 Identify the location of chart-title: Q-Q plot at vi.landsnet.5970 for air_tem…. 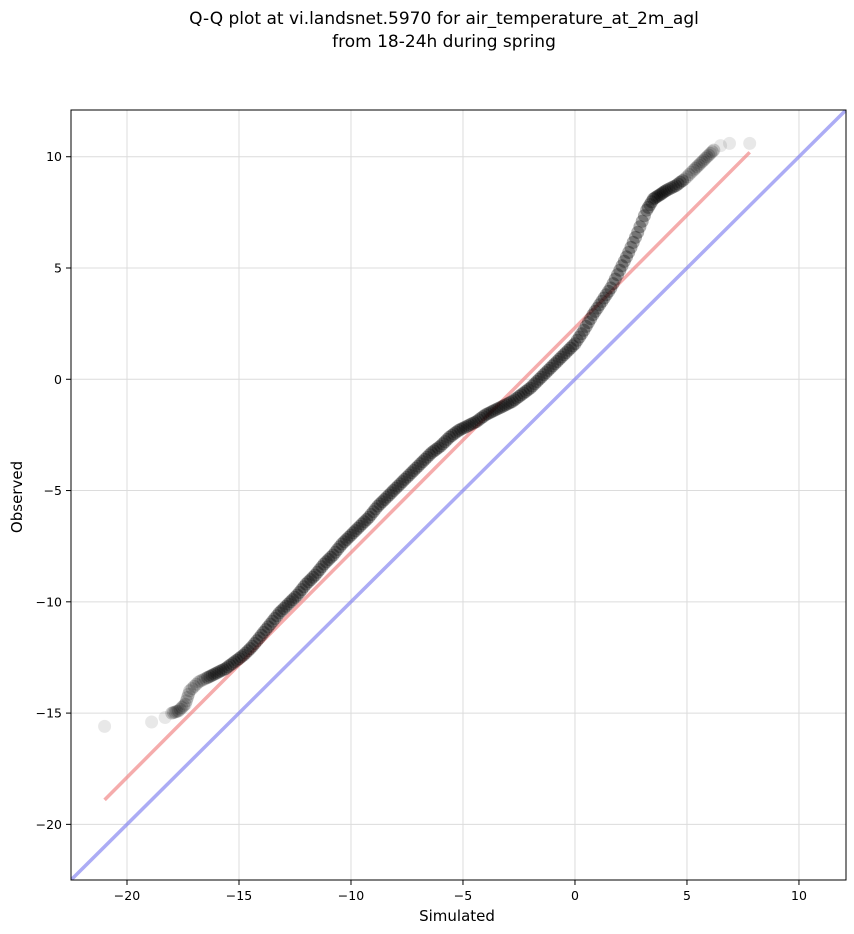
(427, 31).